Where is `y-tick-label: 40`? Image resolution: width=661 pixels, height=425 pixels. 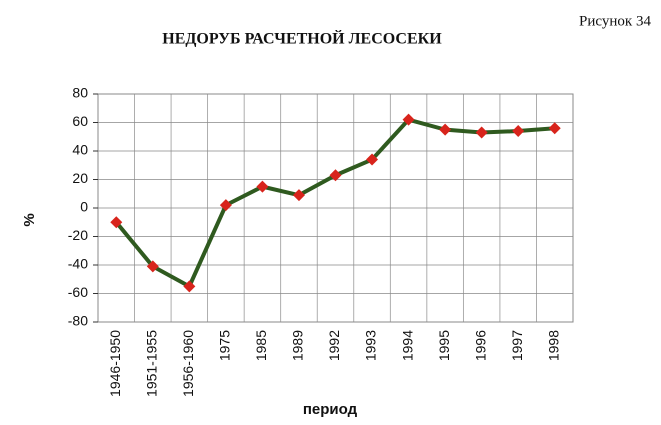
y-tick-label: 40 is located at coordinates (80, 150).